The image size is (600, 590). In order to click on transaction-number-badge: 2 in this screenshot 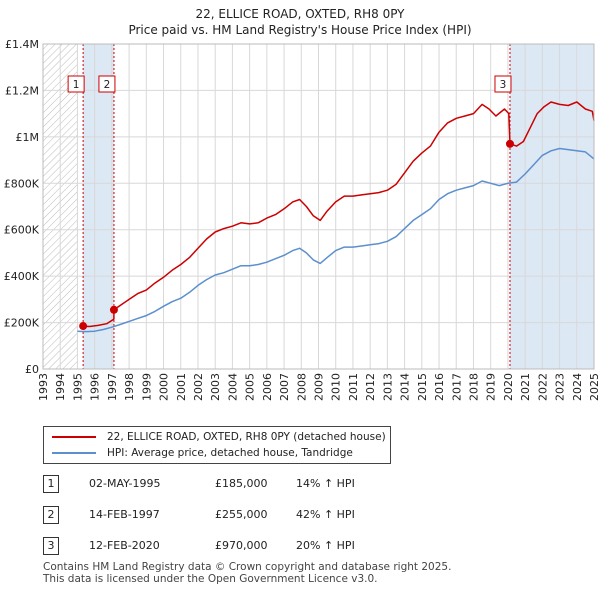, I will do `click(51, 515)`.